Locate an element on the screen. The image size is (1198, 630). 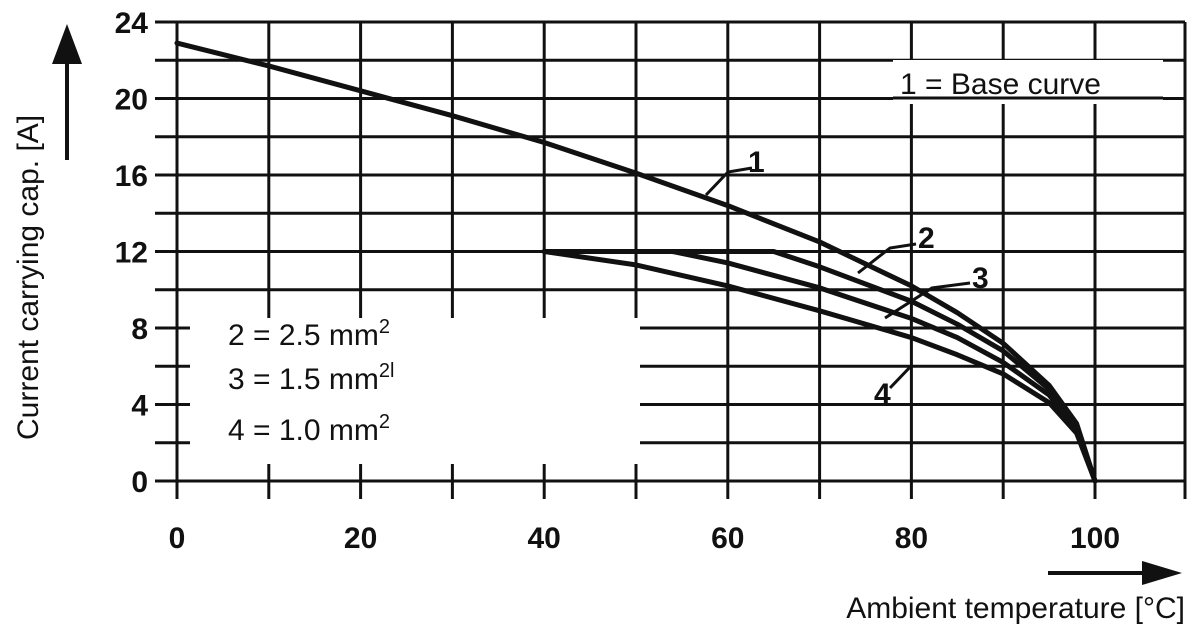
x-tick-label: 80 is located at coordinates (911, 538).